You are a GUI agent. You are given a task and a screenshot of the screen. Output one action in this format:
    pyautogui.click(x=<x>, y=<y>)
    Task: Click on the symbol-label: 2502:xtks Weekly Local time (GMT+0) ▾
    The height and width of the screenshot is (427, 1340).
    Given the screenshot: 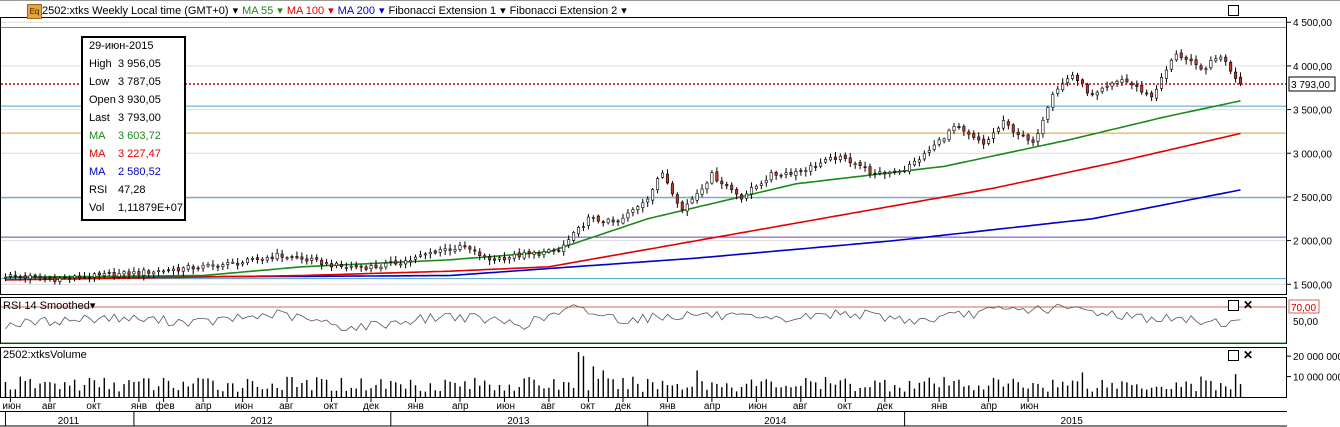 What is the action you would take?
    pyautogui.click(x=140, y=10)
    